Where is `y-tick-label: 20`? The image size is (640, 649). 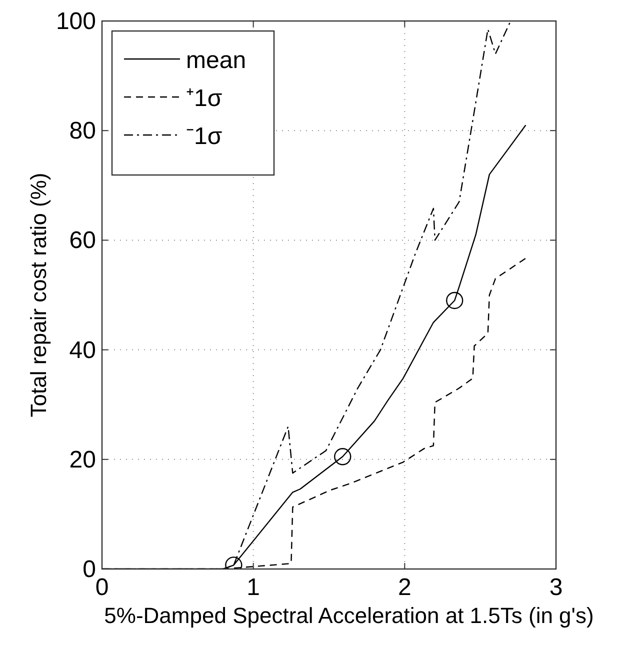 y-tick-label: 20 is located at coordinates (82, 460).